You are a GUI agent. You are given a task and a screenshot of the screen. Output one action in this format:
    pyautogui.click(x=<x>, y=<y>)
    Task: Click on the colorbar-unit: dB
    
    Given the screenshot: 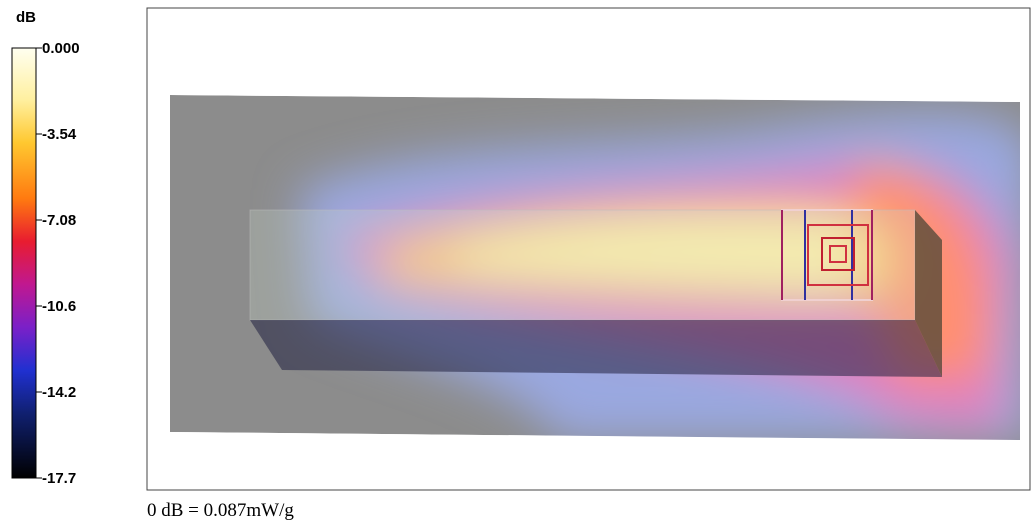 What is the action you would take?
    pyautogui.click(x=26, y=17)
    